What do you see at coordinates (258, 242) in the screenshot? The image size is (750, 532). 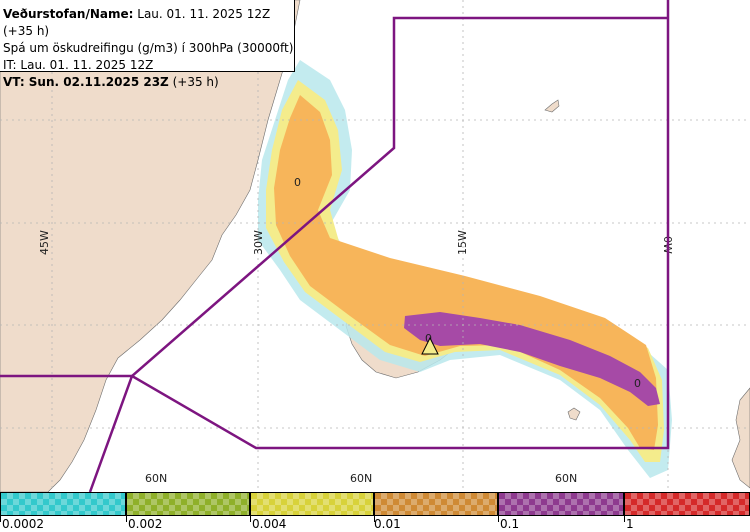 I see `lon-label-30w: 30W` at bounding box center [258, 242].